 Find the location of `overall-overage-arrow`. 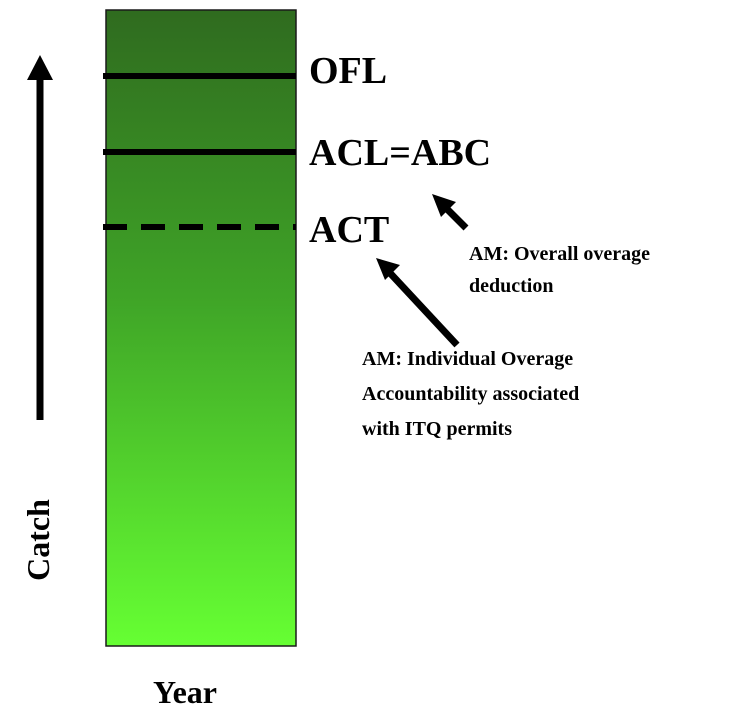

overall-overage-arrow is located at coordinates (450, 212).